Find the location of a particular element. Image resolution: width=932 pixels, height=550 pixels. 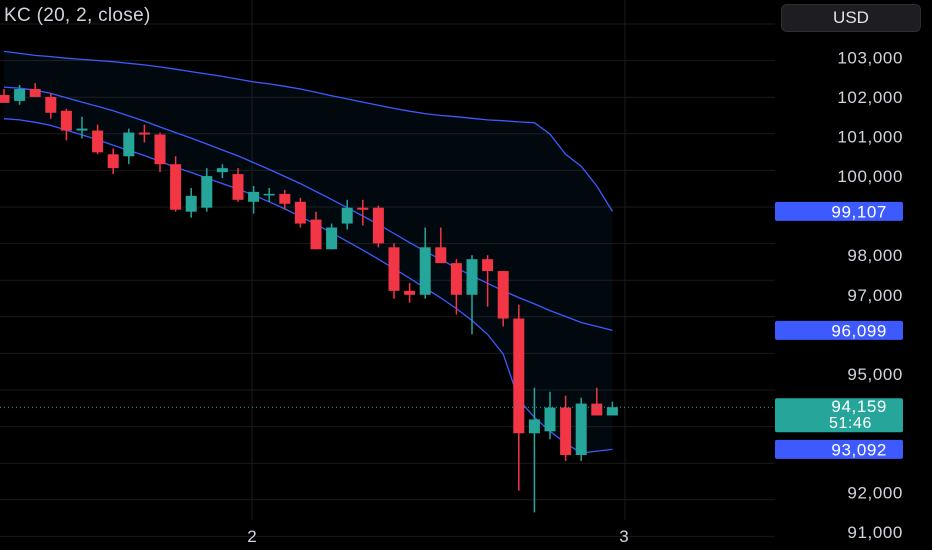

price-tag-value: 94,159 is located at coordinates (859, 406).